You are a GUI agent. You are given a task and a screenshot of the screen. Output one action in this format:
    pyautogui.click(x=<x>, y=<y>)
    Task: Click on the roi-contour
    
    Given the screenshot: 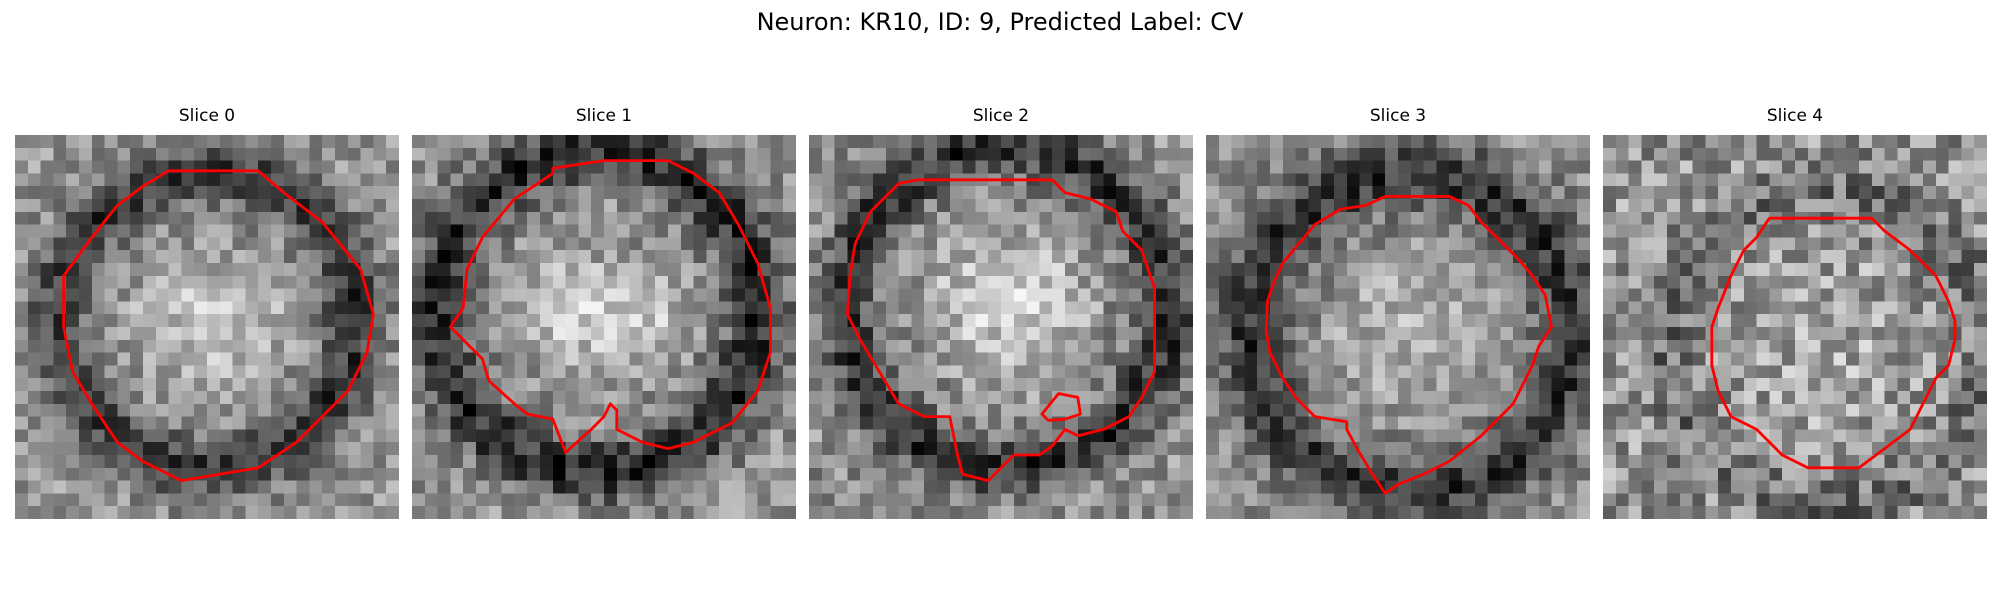 What is the action you would take?
    pyautogui.click(x=610, y=306)
    